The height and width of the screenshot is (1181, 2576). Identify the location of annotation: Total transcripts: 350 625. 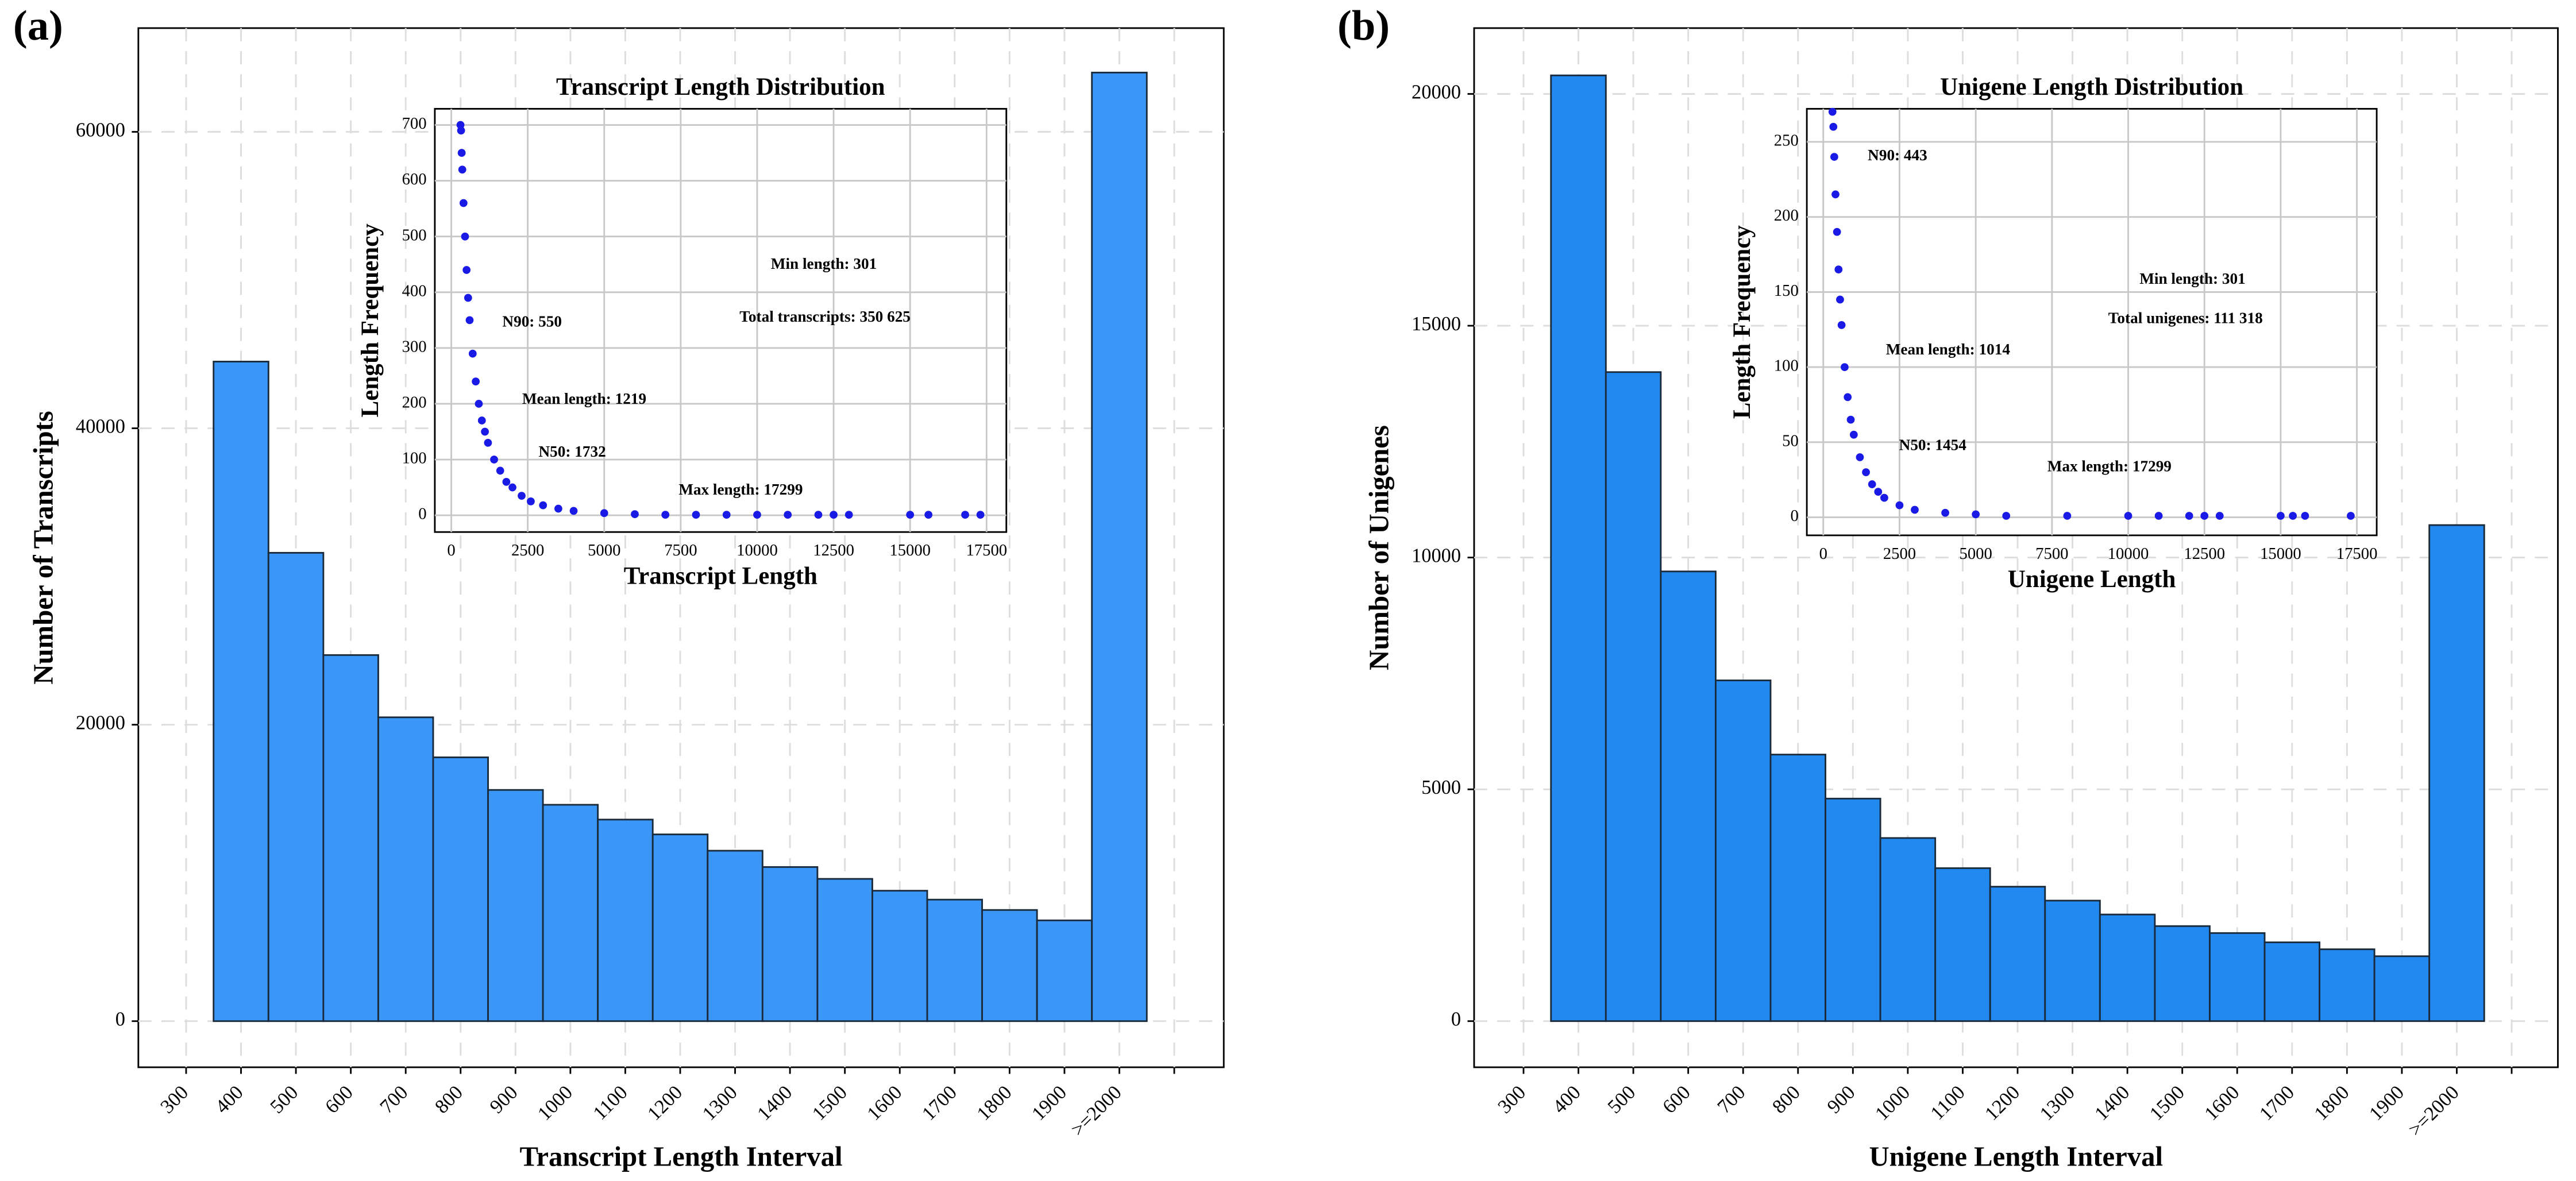
(825, 316).